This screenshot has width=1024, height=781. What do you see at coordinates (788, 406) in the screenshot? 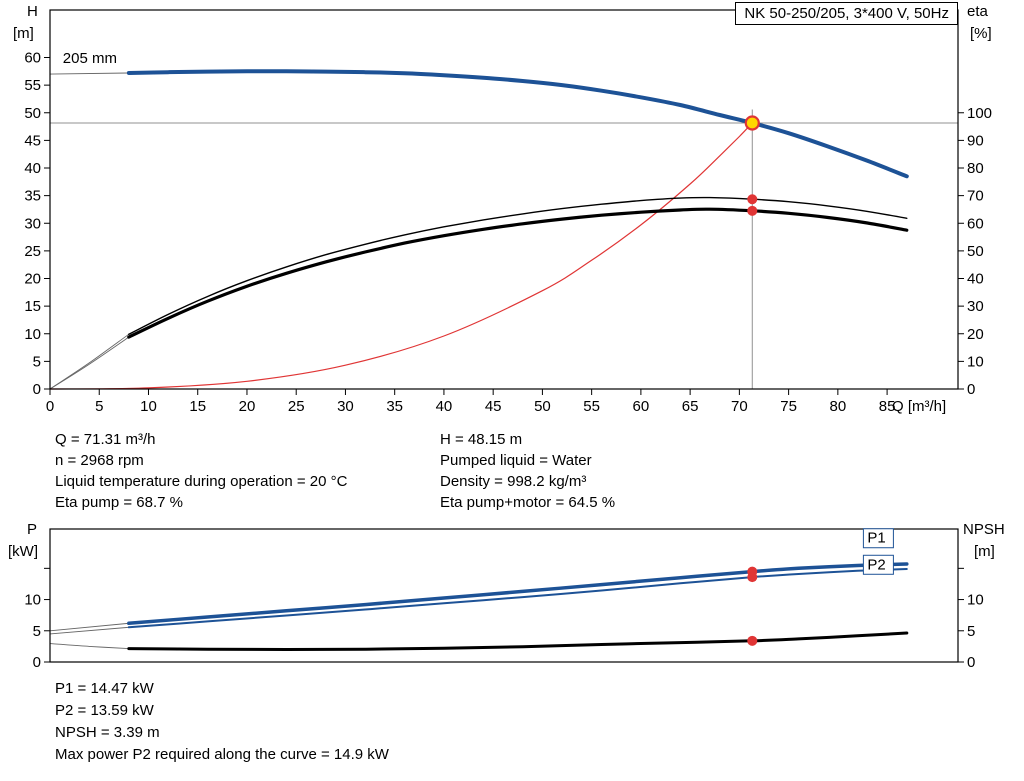
I see `tick-label: 75` at bounding box center [788, 406].